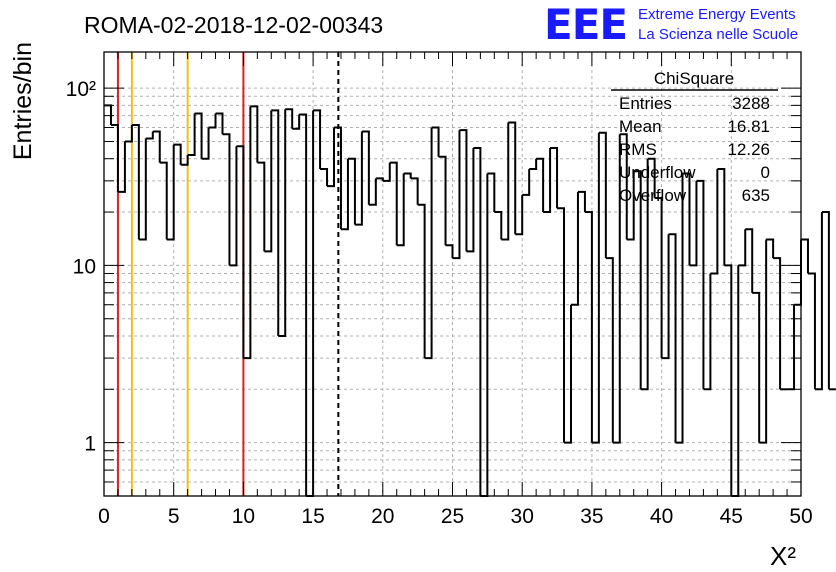 Image resolution: width=836 pixels, height=572 pixels. Describe the element at coordinates (717, 14) in the screenshot. I see `brand-line-1: Extreme Energy Events` at that location.